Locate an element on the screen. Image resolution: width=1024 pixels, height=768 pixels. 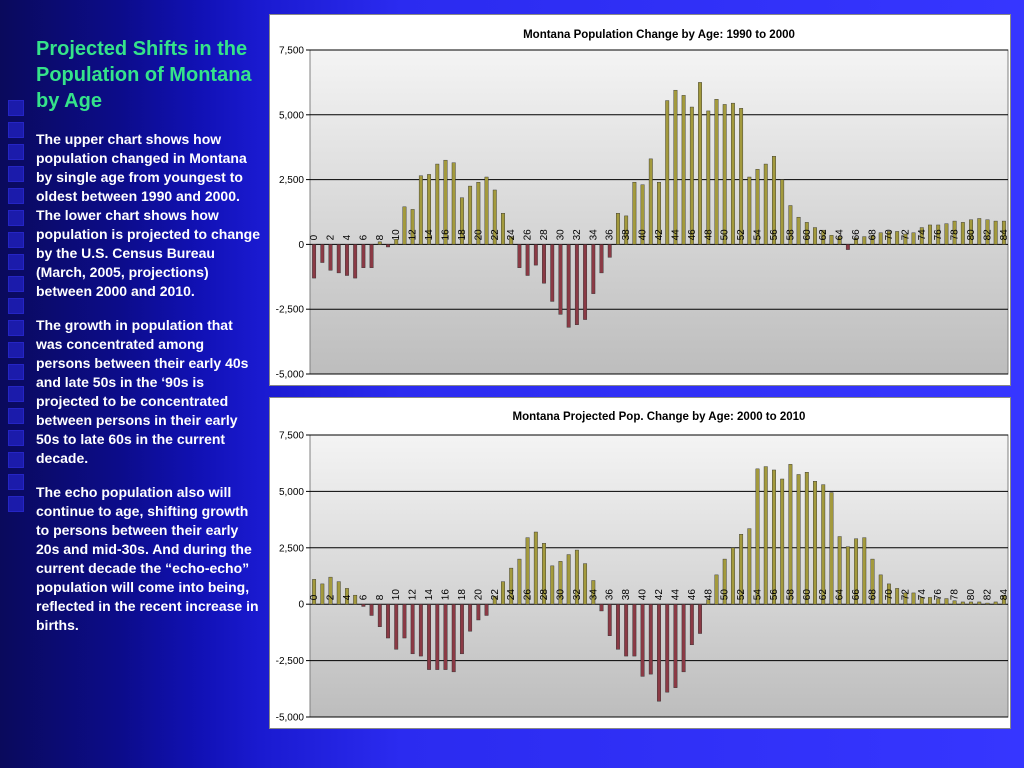
x-tick-label: 18 is located at coordinates (462, 595).